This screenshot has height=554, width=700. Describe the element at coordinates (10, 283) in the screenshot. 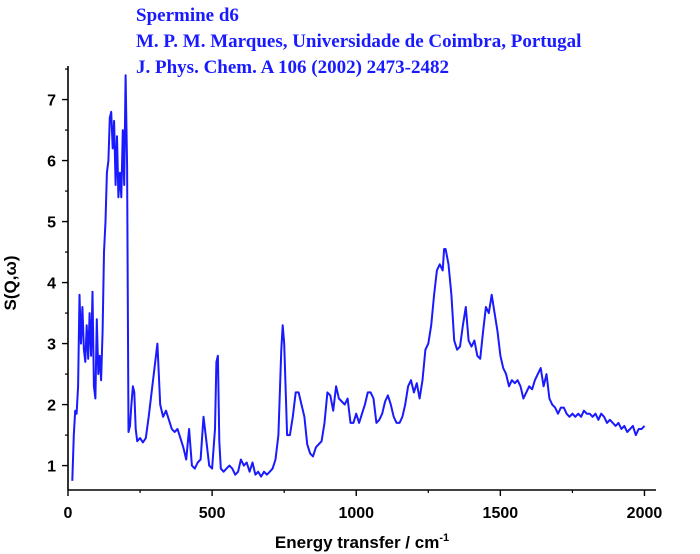

I see `y-axis-label: S(Q,ω)` at that location.